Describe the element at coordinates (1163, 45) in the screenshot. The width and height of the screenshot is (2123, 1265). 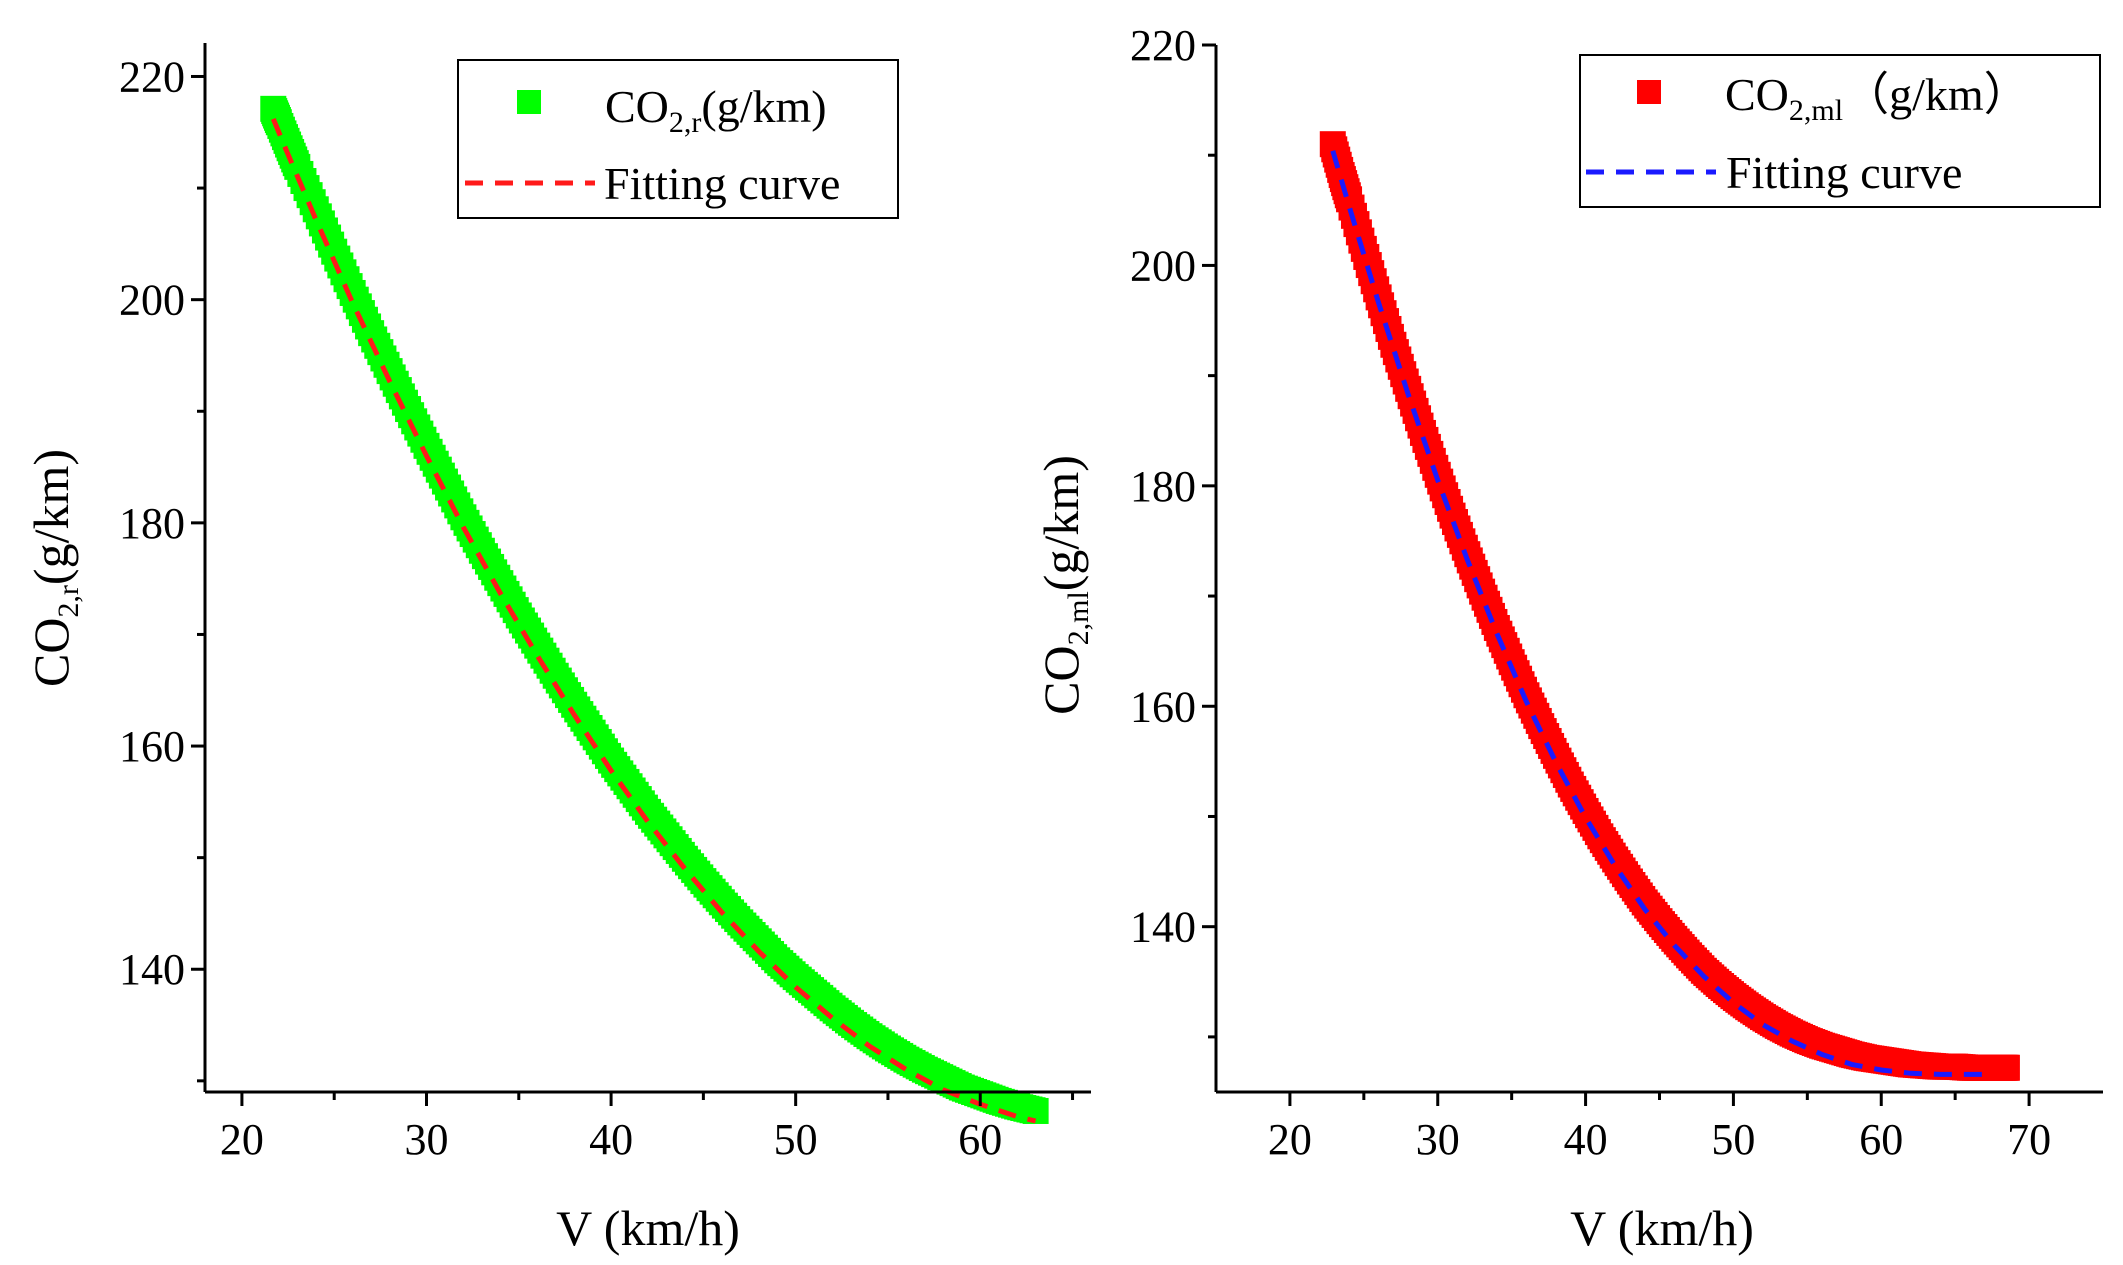
I see `right-y-tick-label: 220` at that location.